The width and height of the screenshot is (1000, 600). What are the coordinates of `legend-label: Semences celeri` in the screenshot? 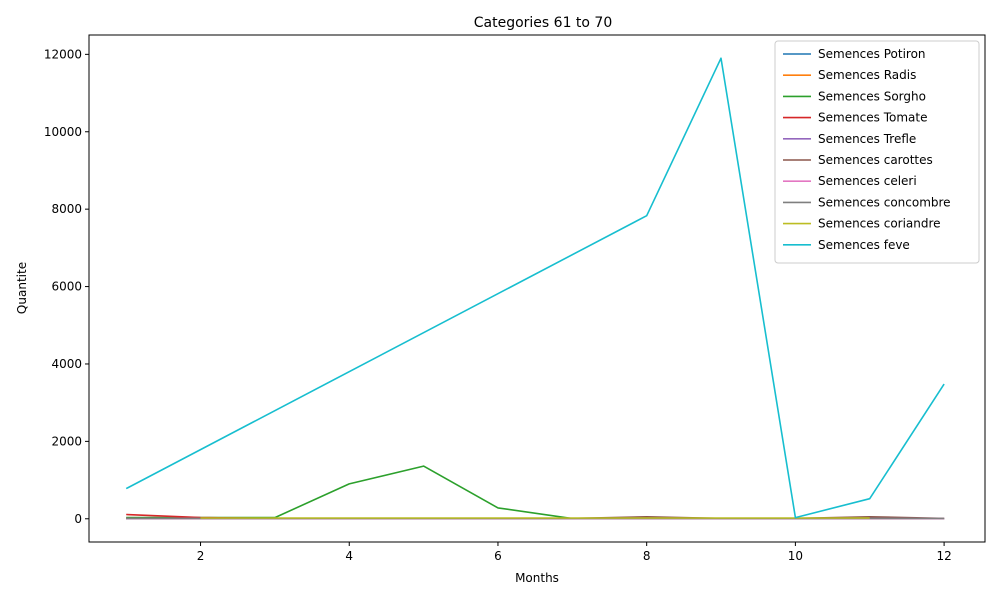 It's located at (867, 181).